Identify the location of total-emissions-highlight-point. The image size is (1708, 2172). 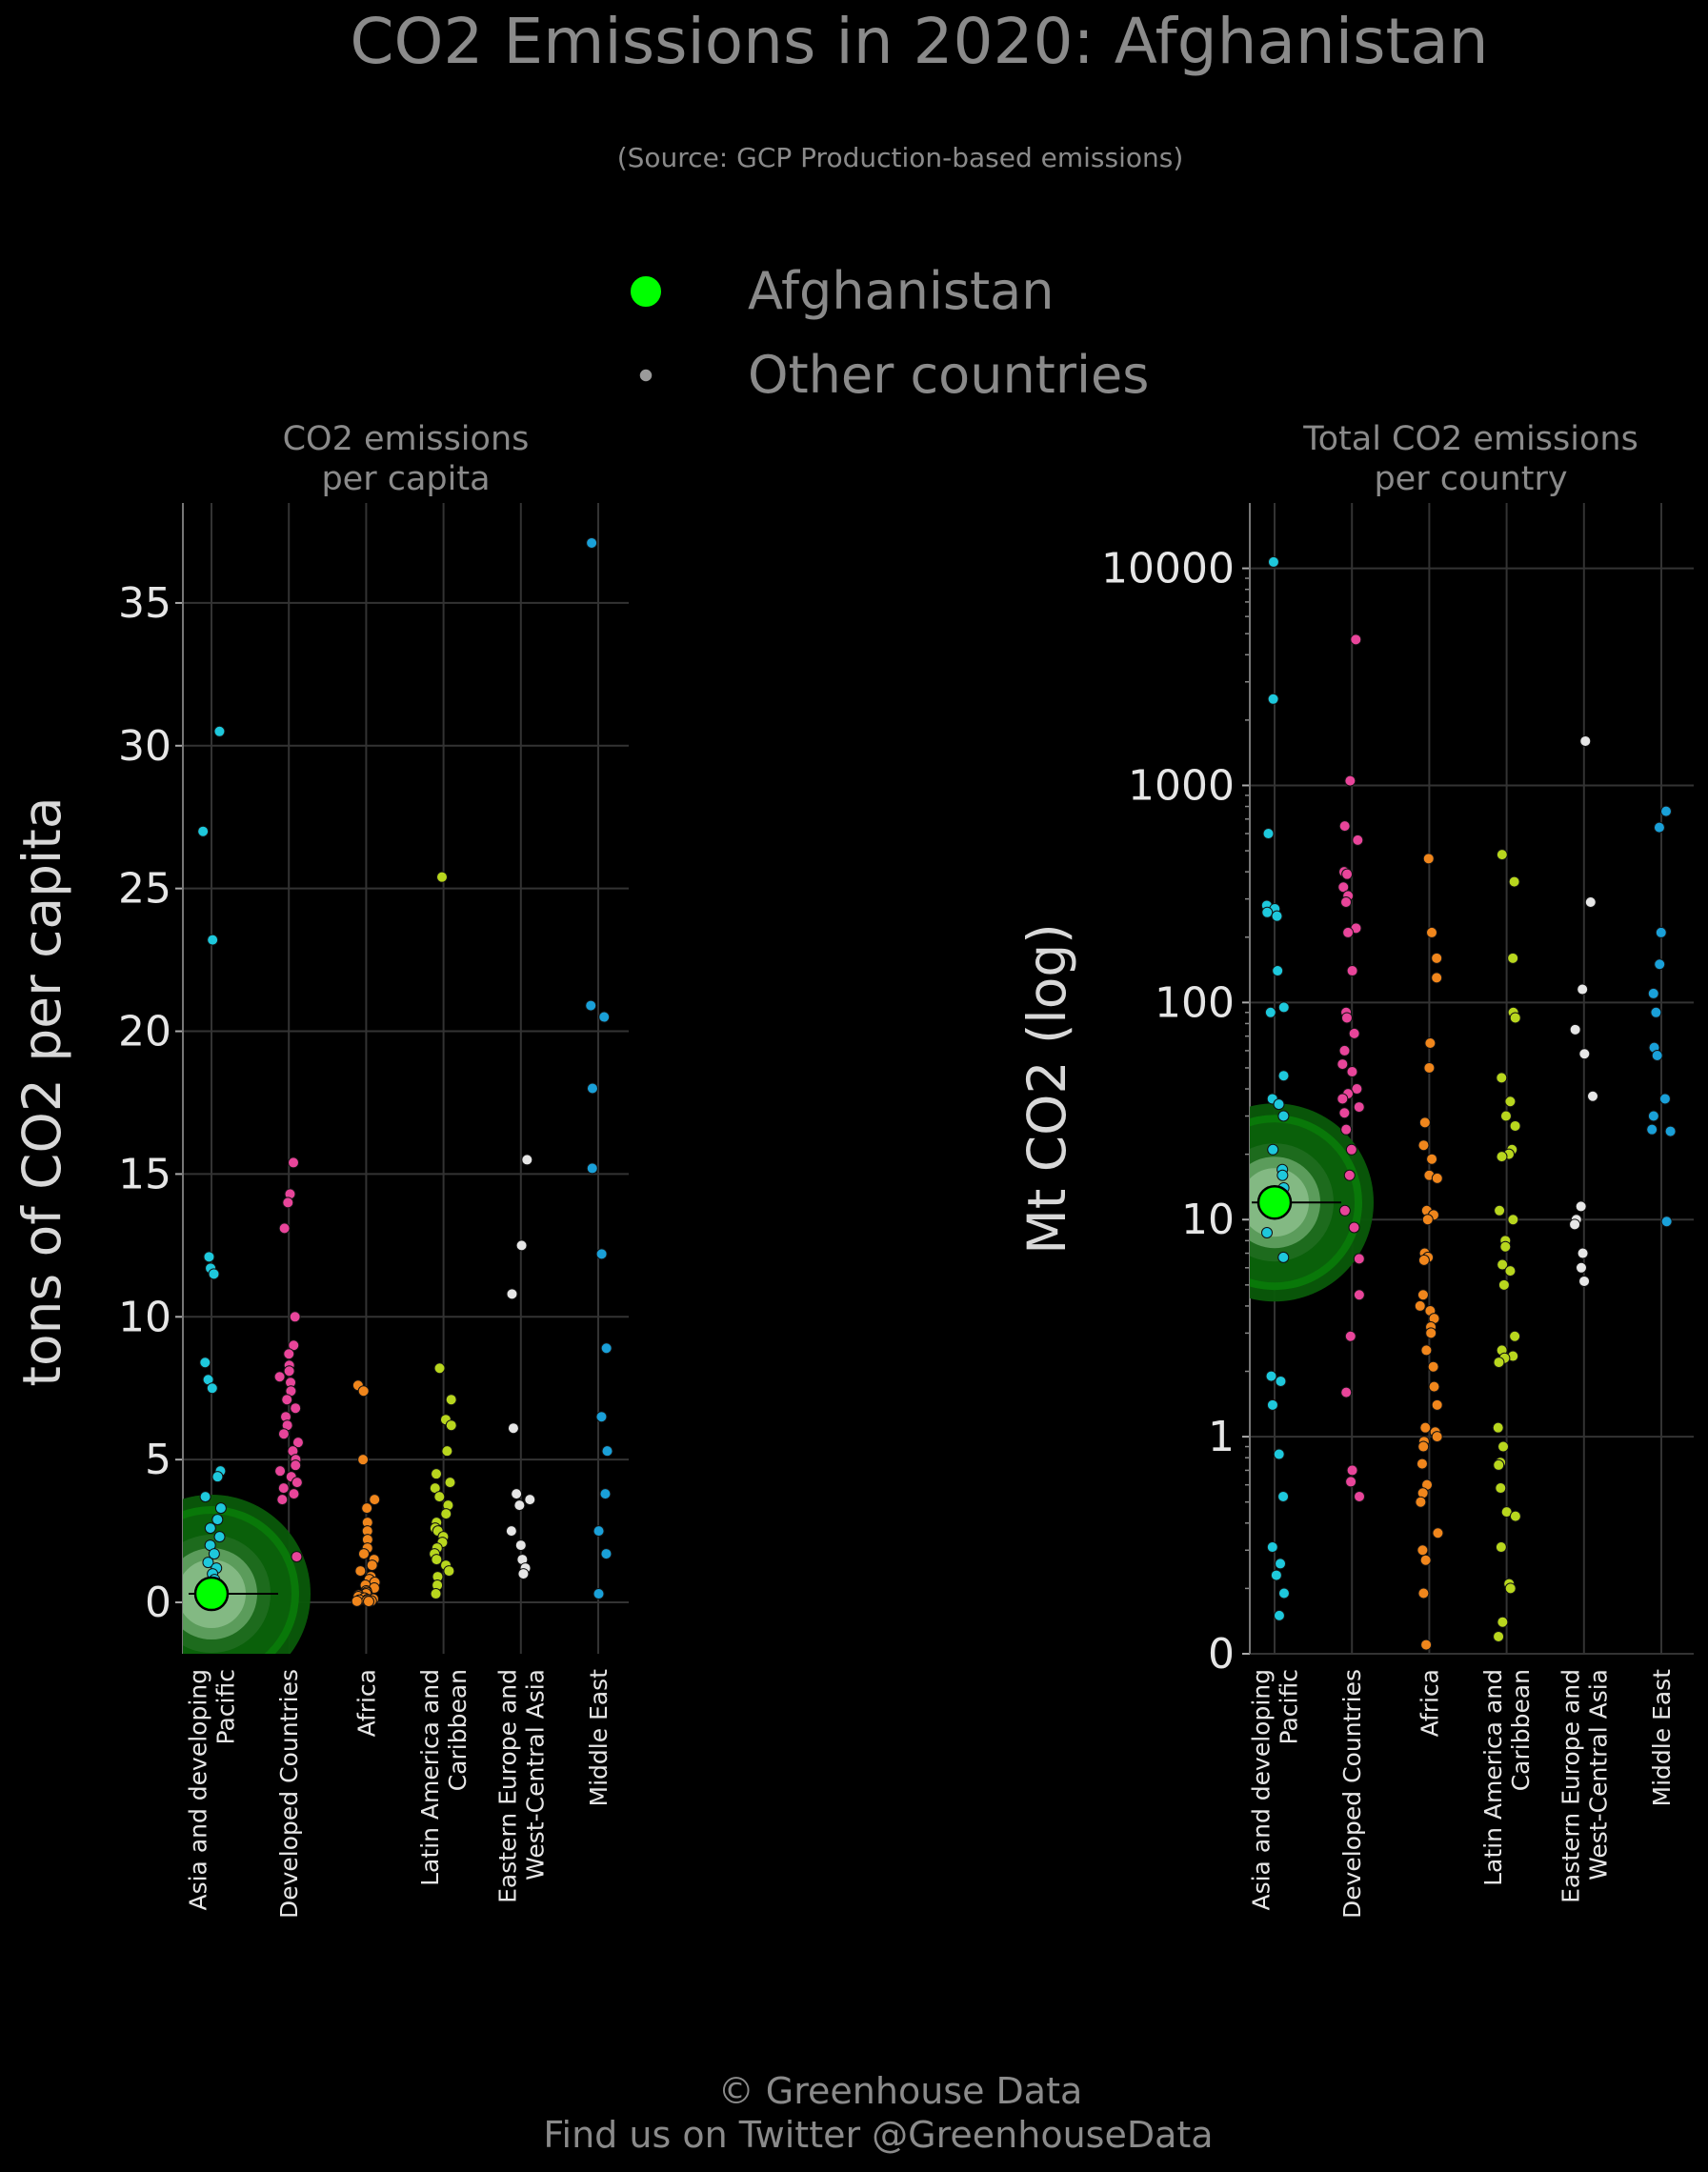
(1274, 1202).